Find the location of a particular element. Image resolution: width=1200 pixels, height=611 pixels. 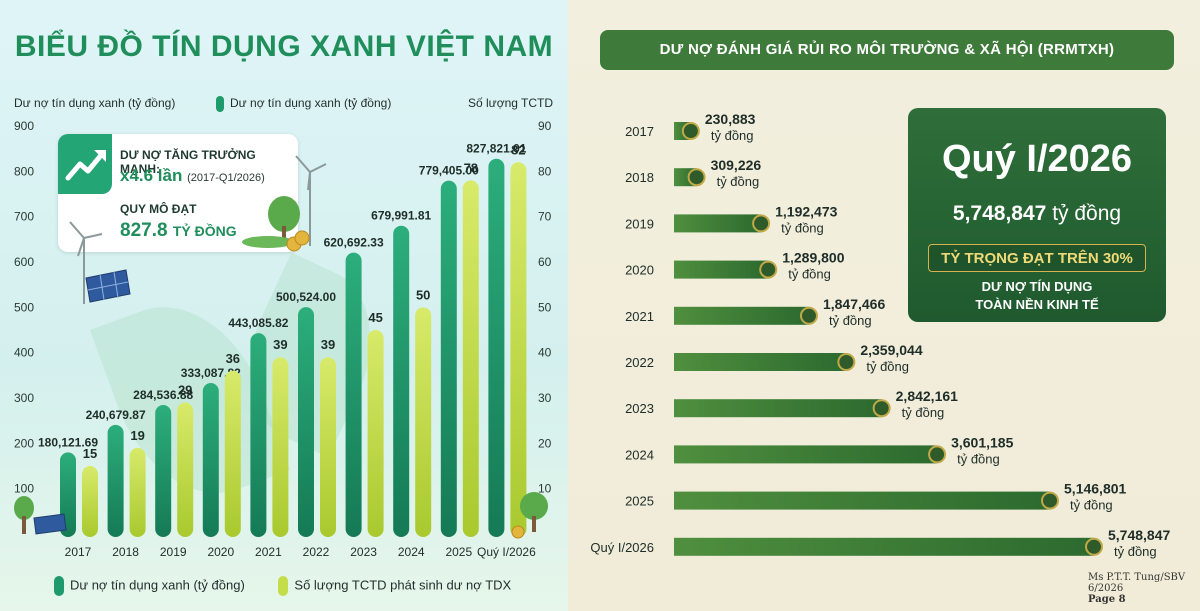

footer-note: Ms P.T.T. Tung/SBV 6/2026 Page 8 is located at coordinates (1136, 588).